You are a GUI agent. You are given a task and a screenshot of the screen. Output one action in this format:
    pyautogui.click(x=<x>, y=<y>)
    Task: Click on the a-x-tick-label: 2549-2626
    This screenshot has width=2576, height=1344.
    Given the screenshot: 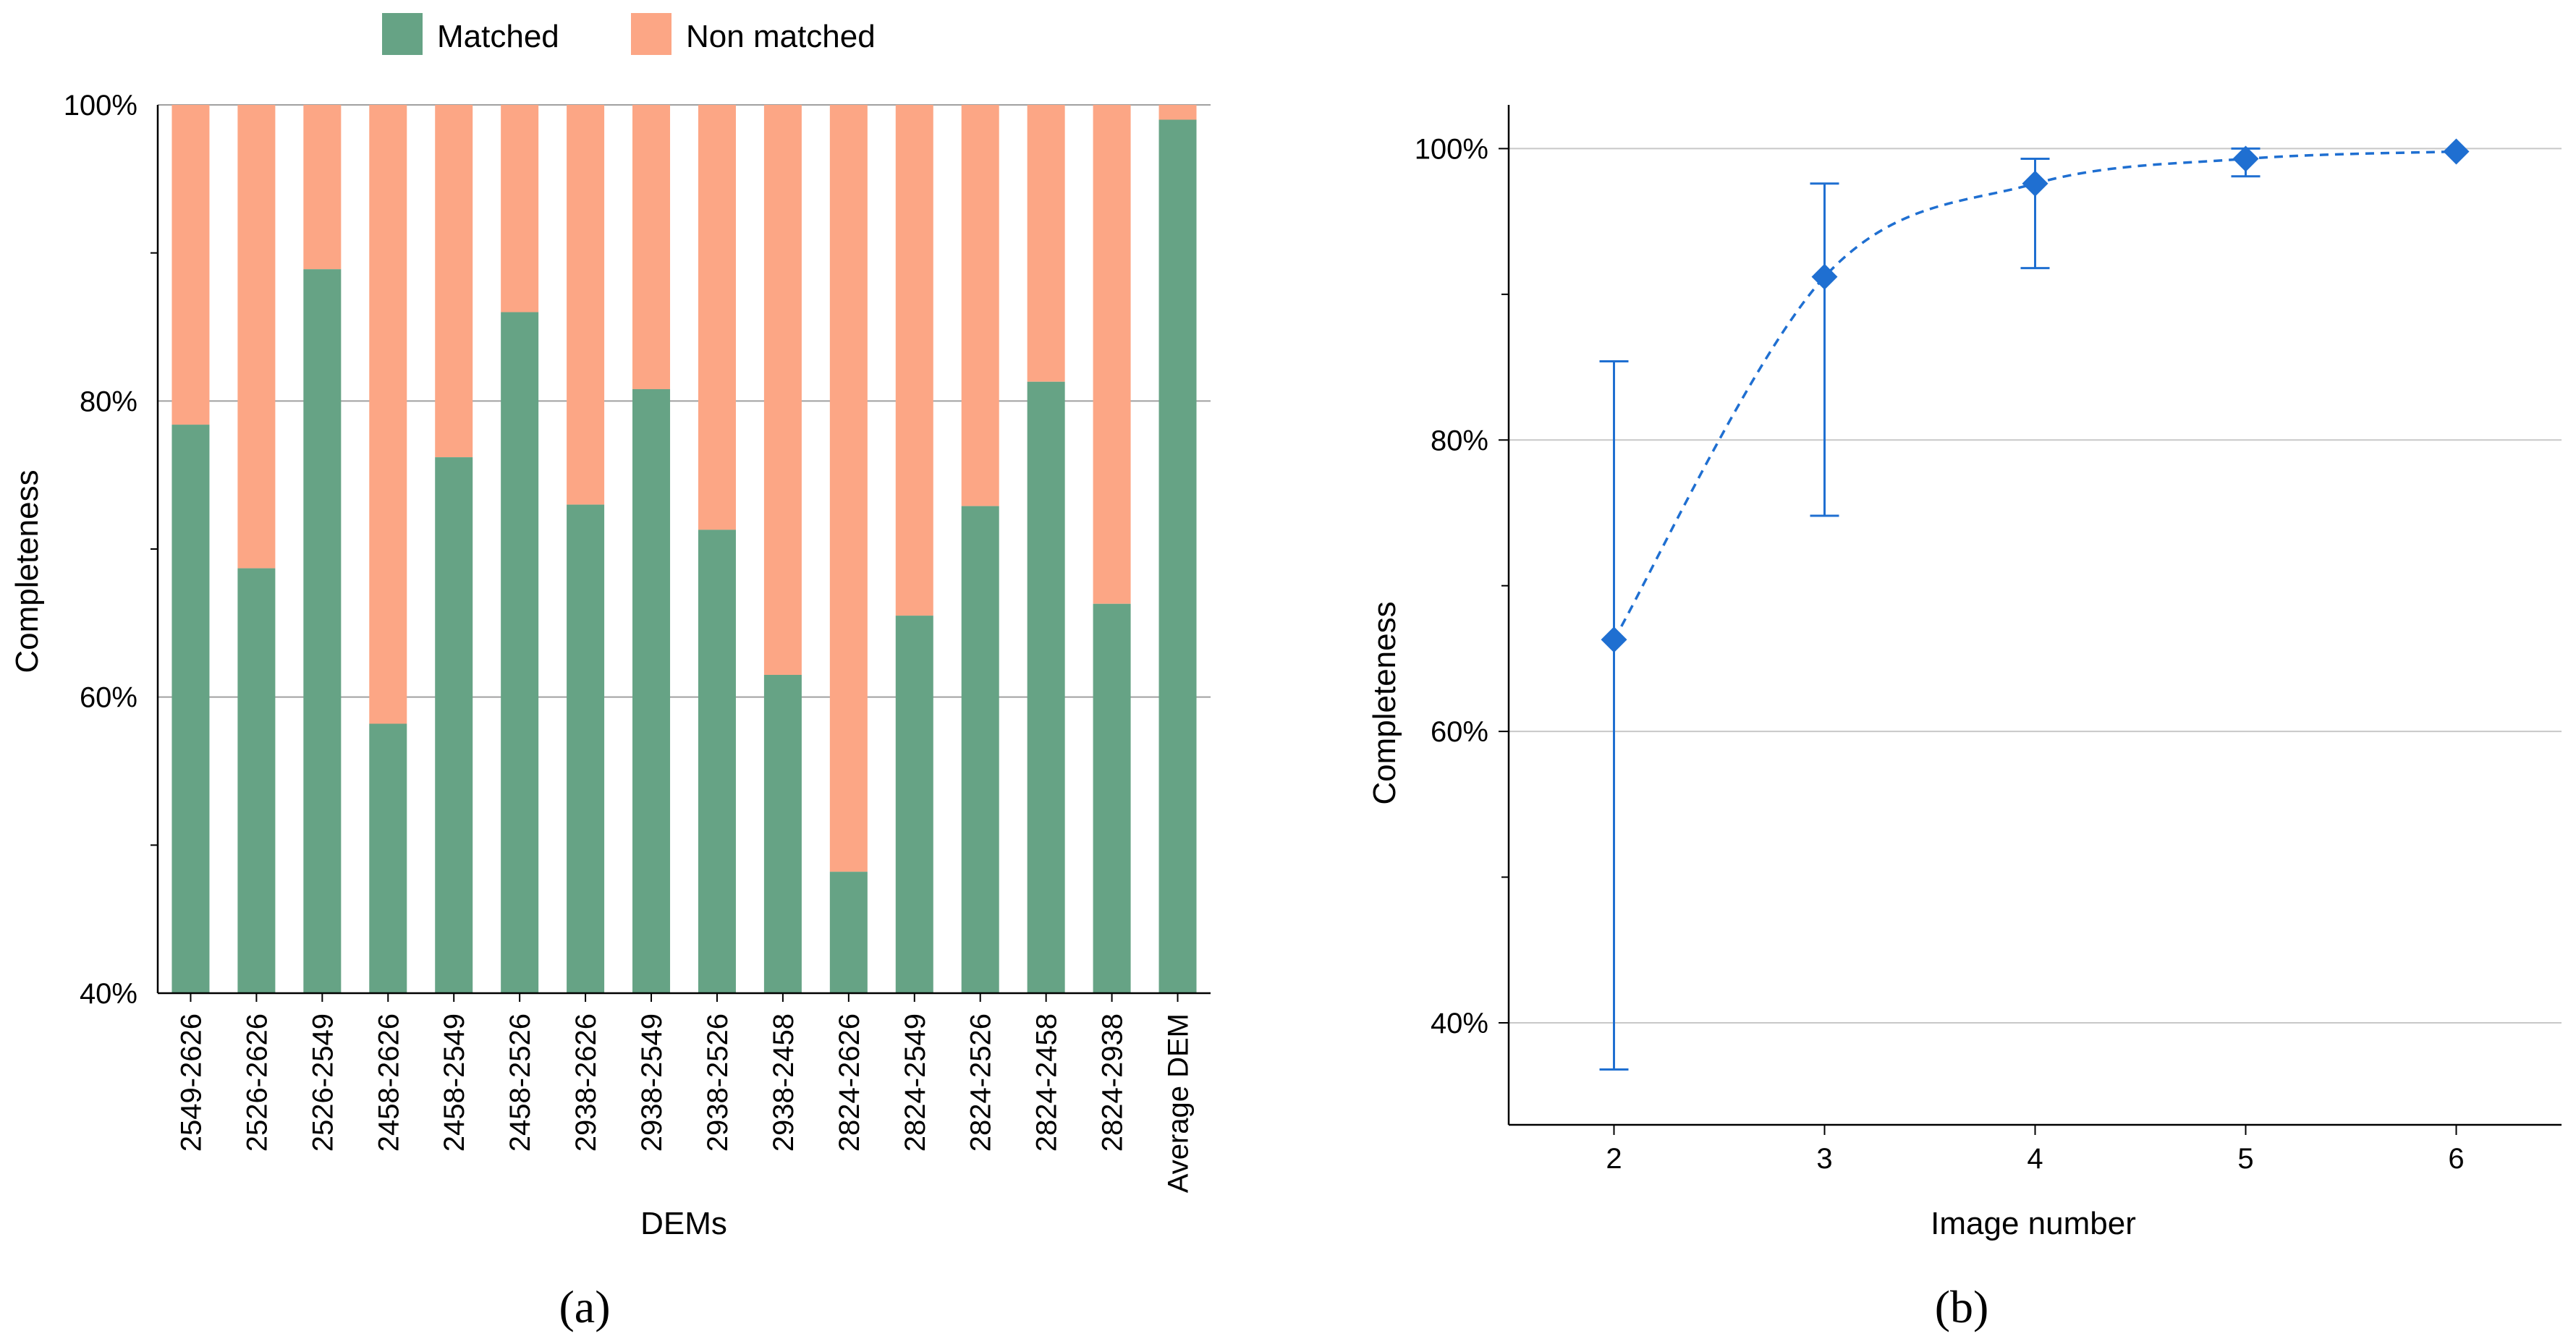 What is the action you would take?
    pyautogui.click(x=191, y=1083)
    